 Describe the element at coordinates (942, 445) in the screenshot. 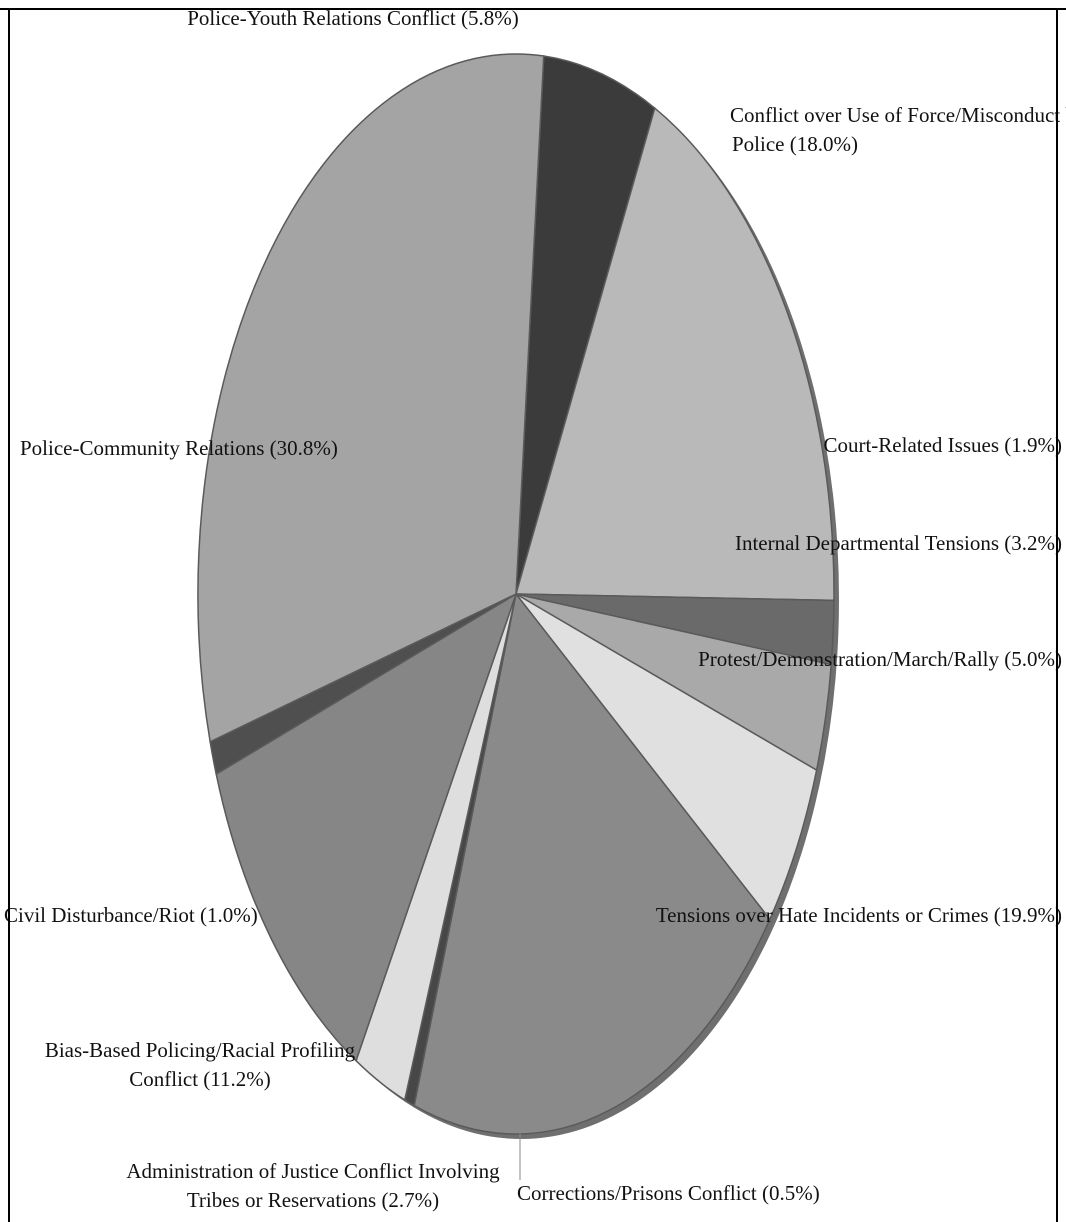

I see `slice-label-court-related-issues: Court-Related Issues (1.9%)` at that location.